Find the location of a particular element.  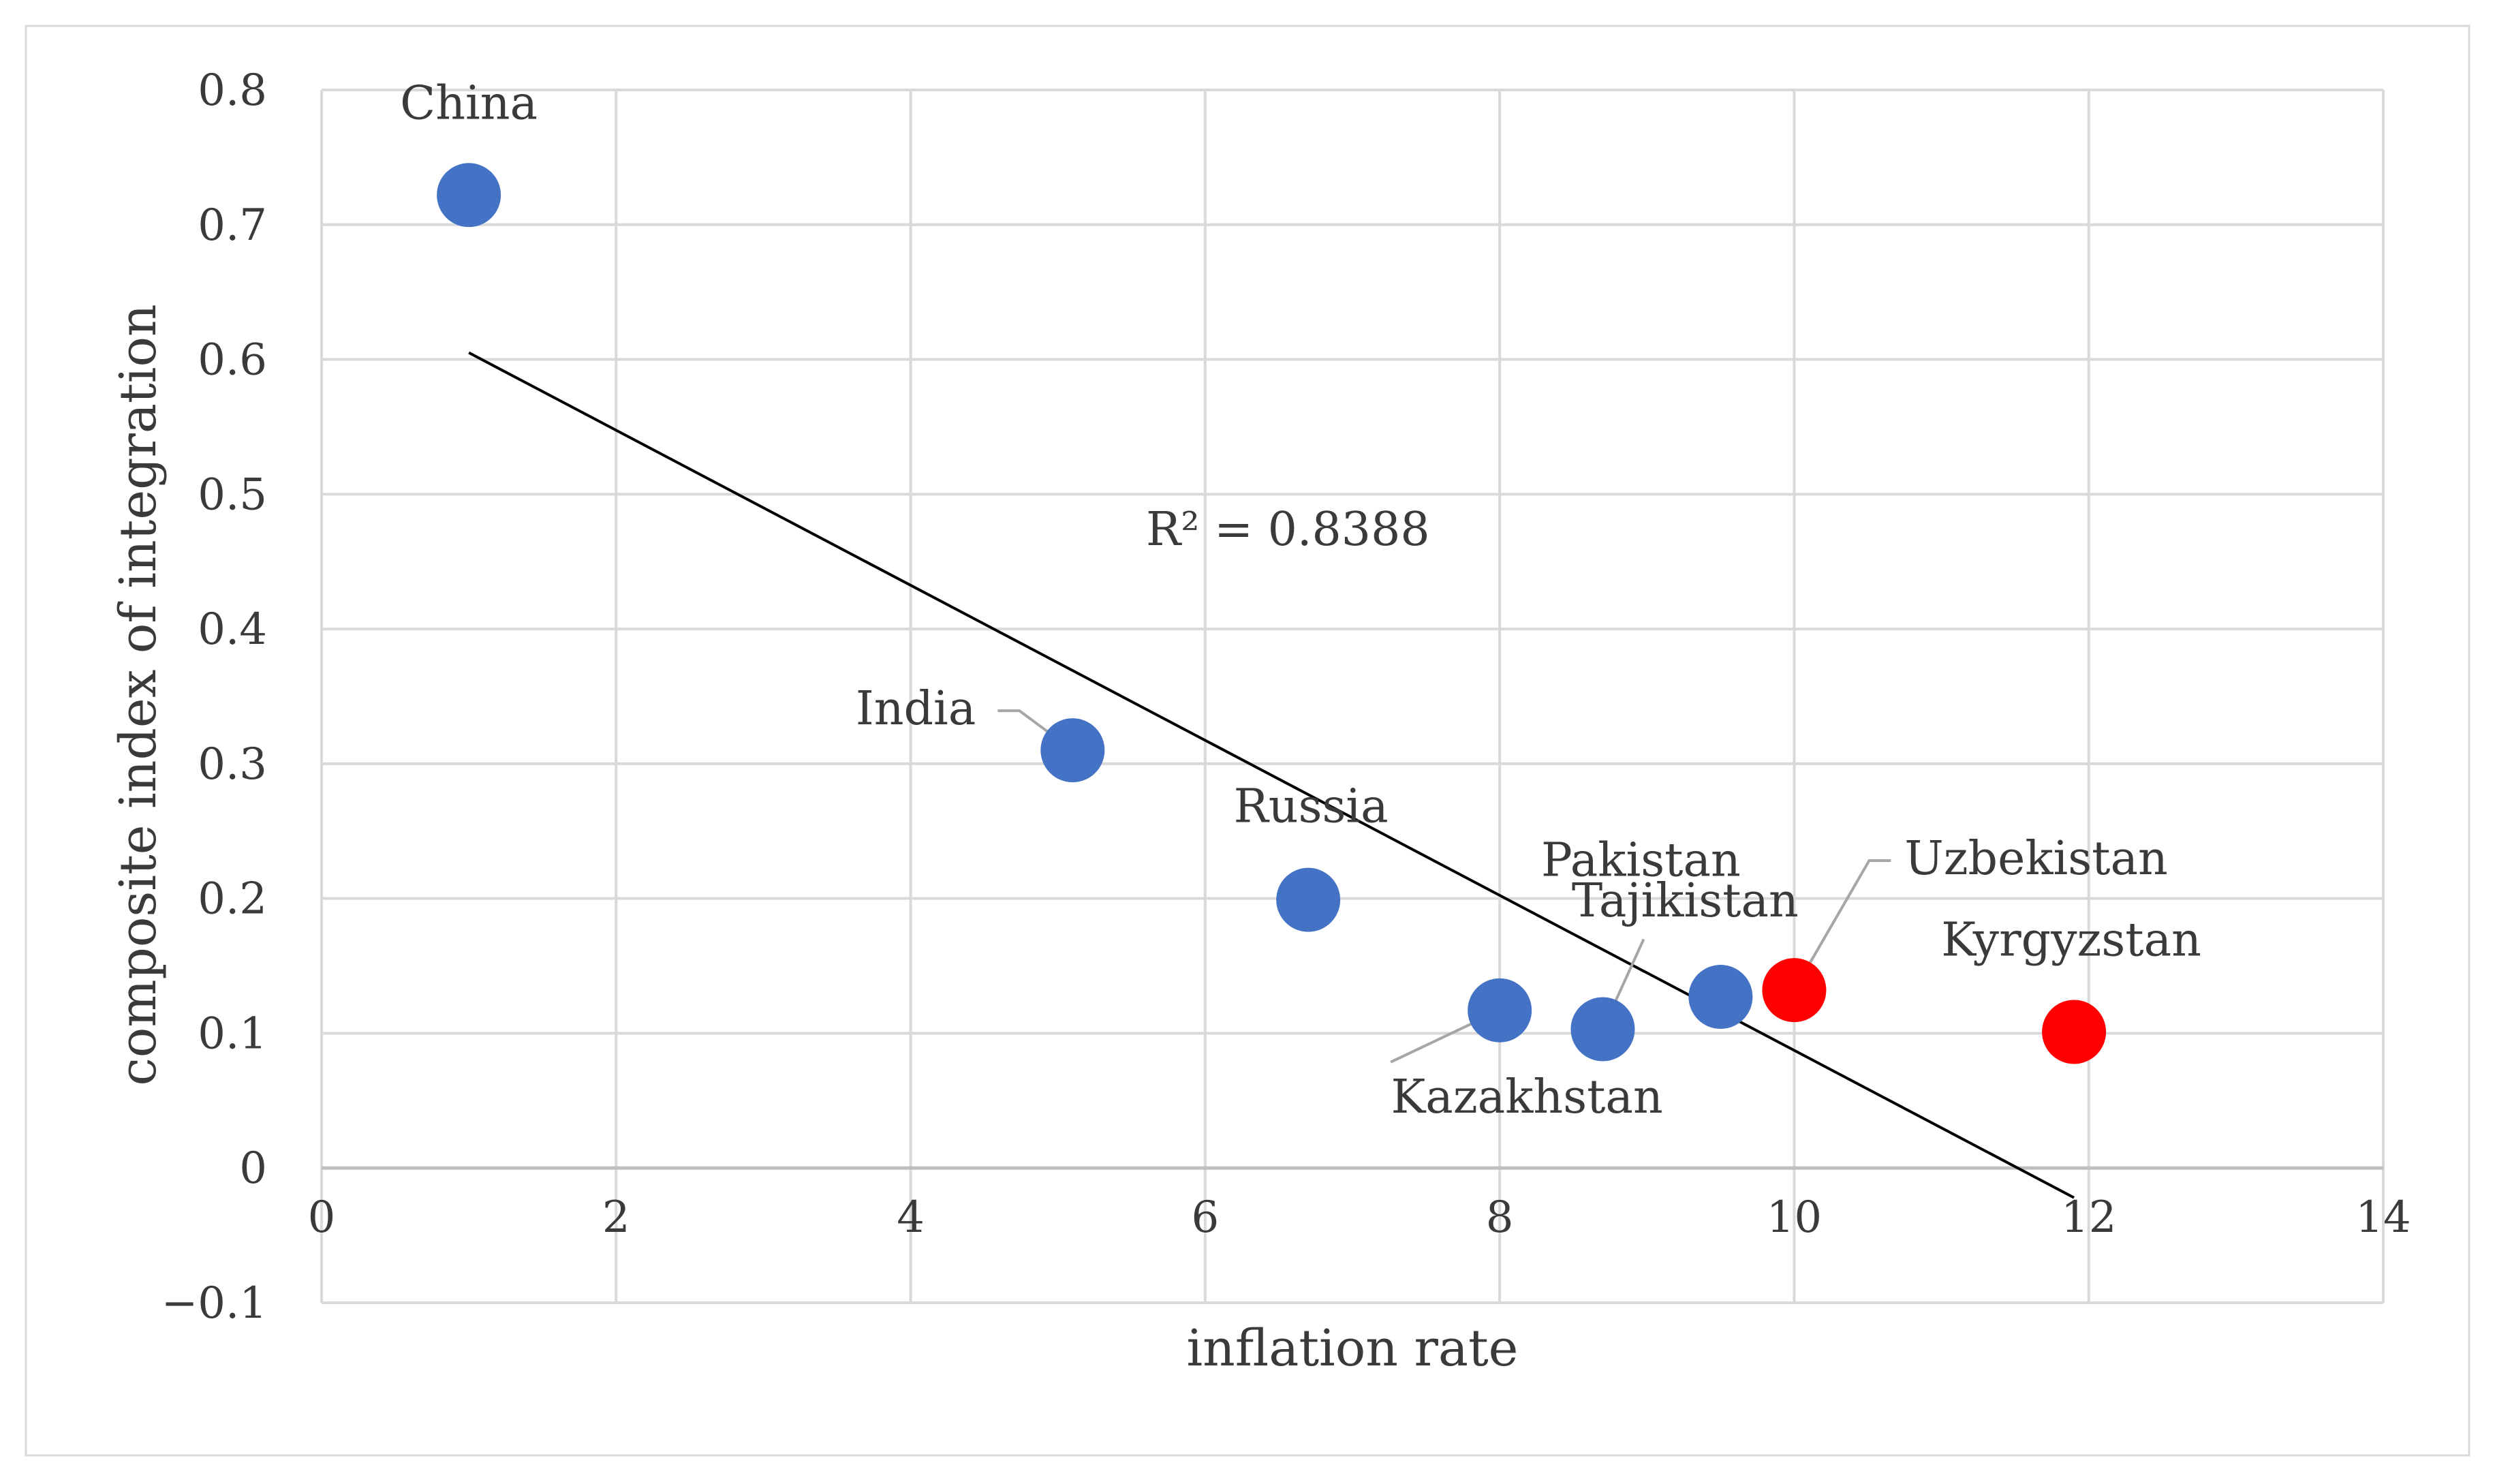

x-tick-label: 6 is located at coordinates (1205, 1218).